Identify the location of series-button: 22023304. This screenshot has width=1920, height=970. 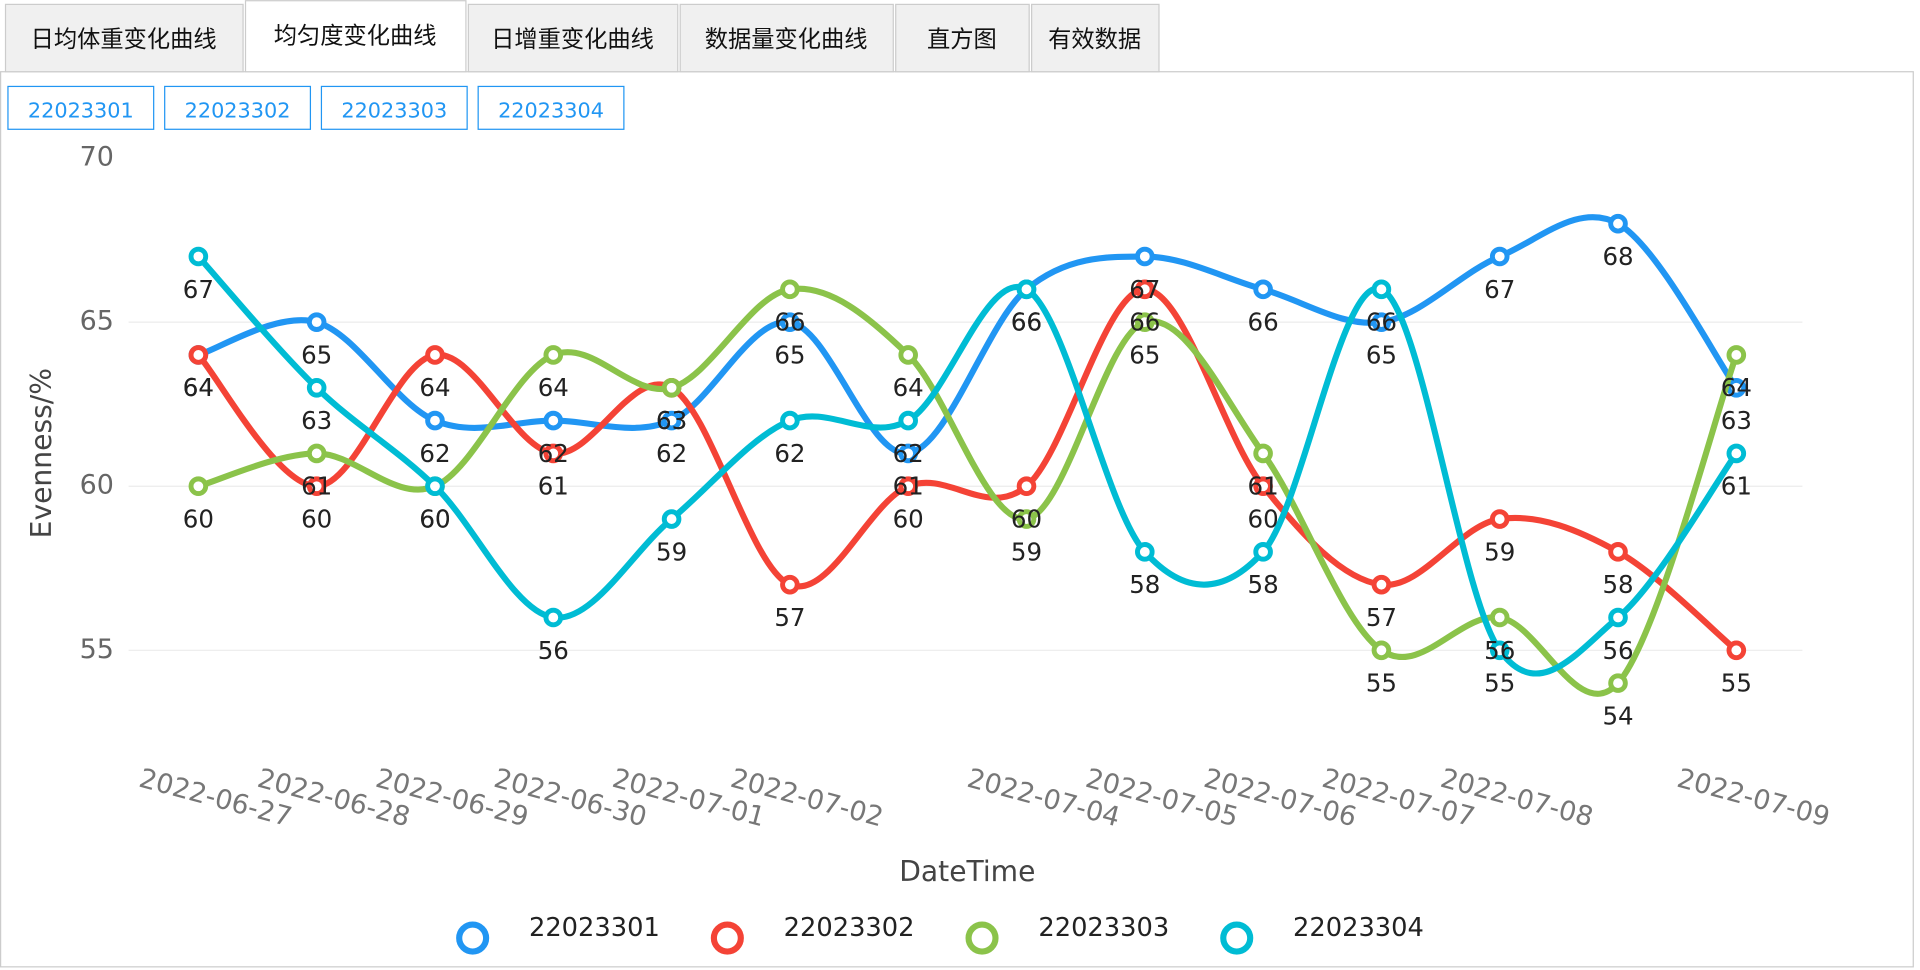
(551, 107).